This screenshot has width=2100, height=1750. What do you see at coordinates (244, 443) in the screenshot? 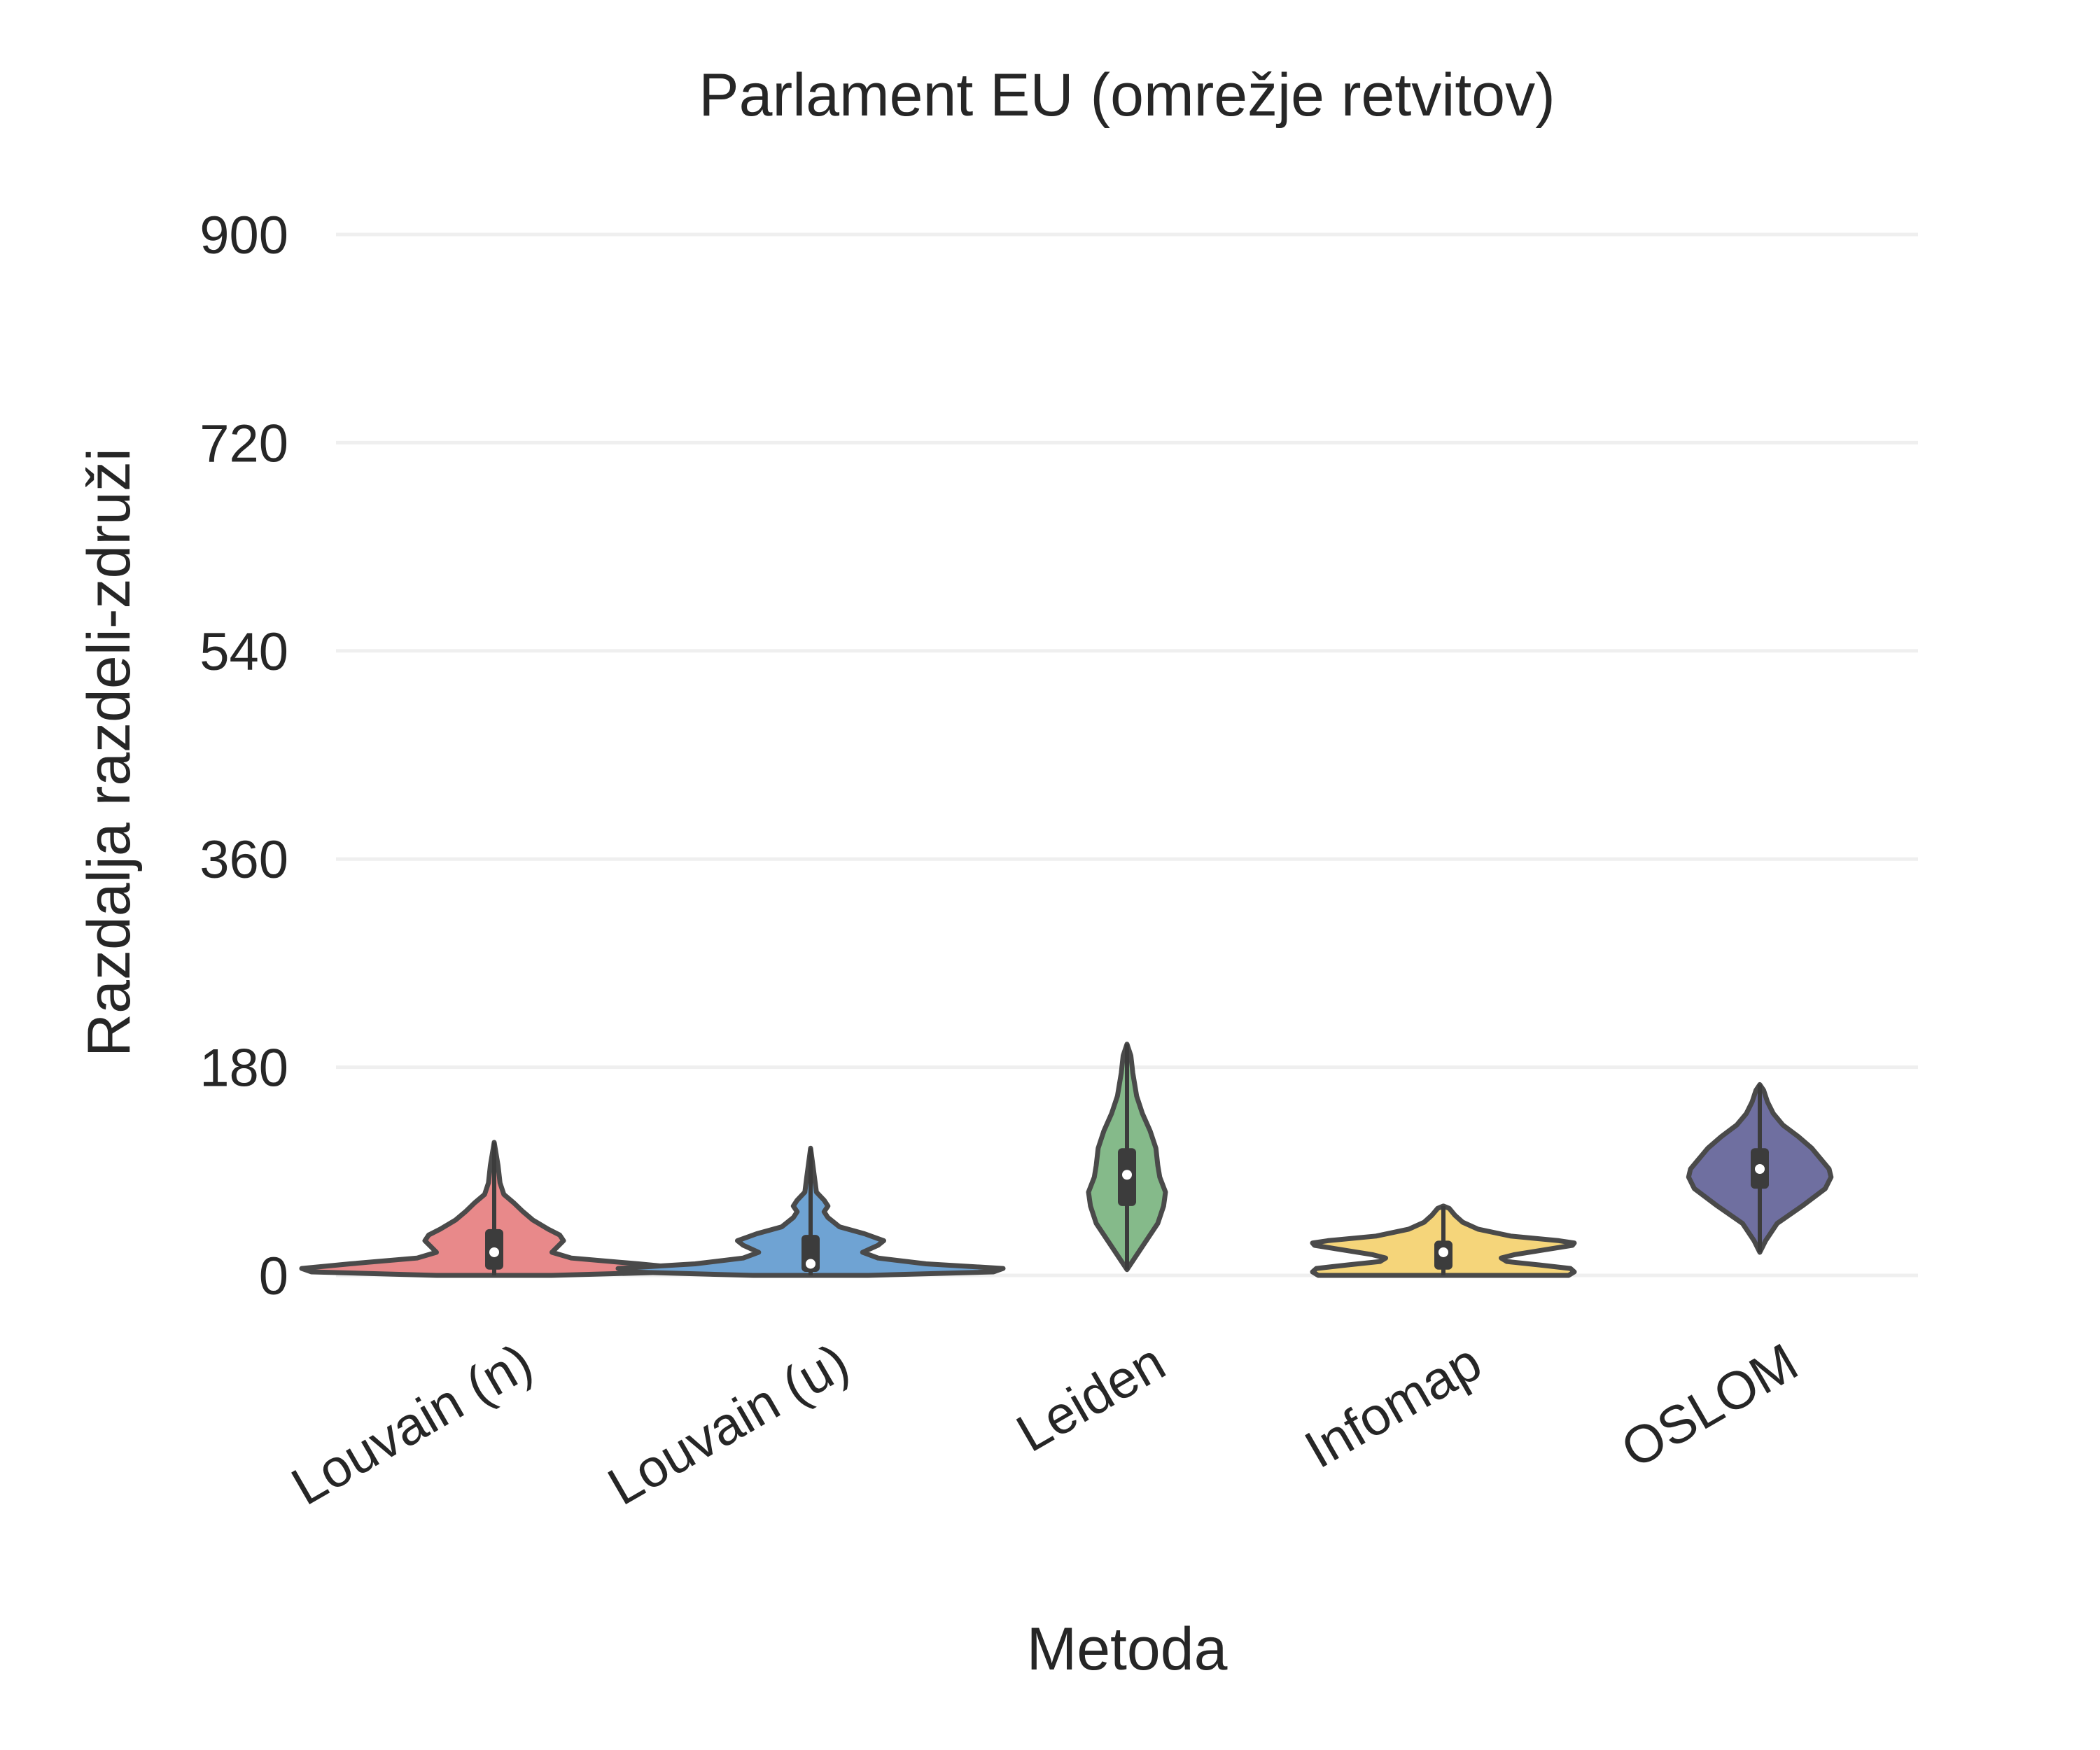
I see `y-tick-label: 720` at bounding box center [244, 443].